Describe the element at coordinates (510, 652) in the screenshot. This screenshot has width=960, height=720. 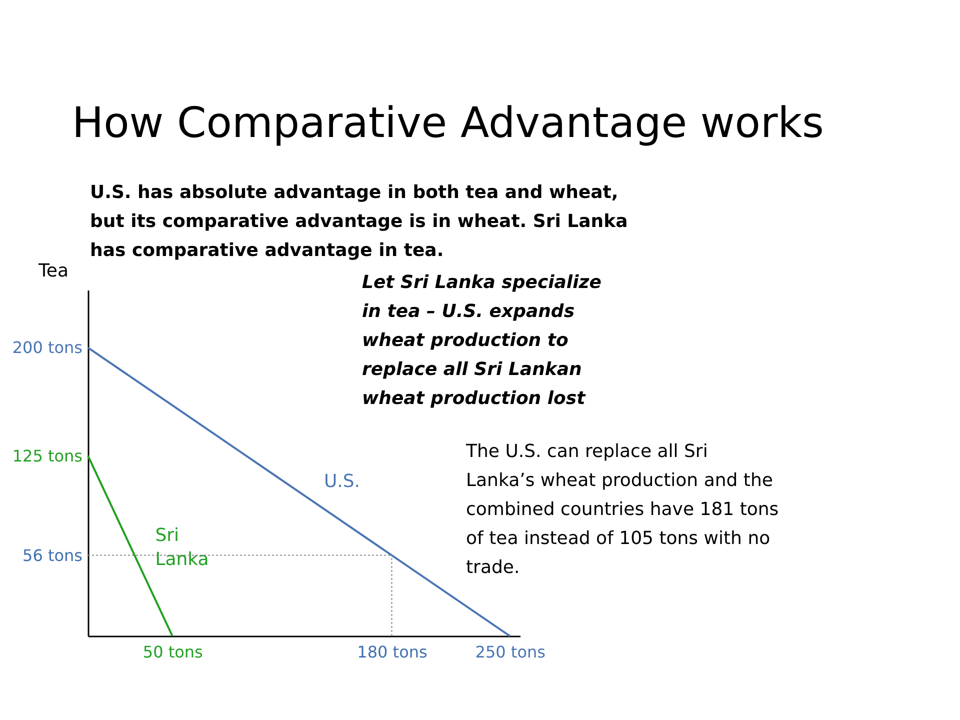
I see `x-tick-label: 250 tons` at that location.